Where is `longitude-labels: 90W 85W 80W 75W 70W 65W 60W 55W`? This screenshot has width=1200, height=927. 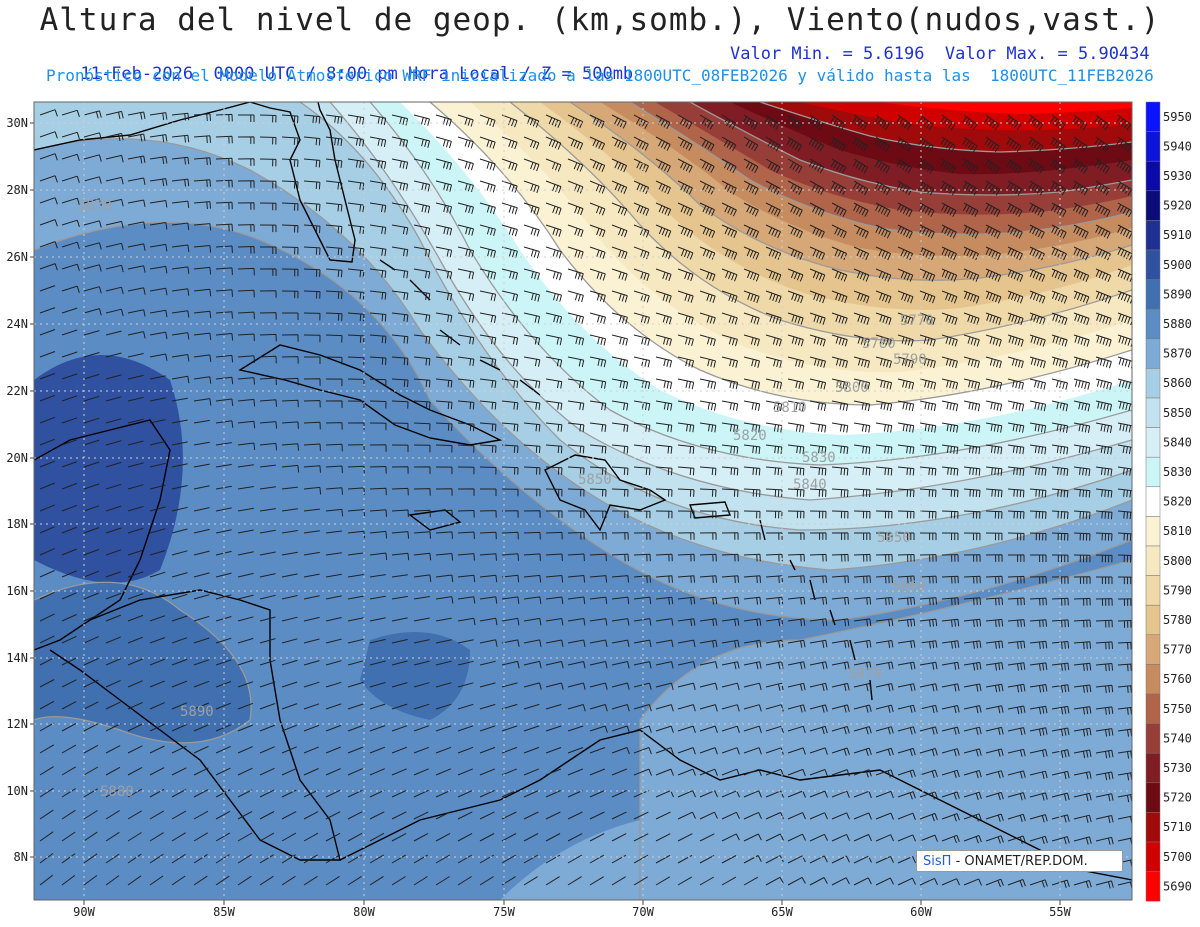 longitude-labels: 90W 85W 80W 75W 70W 65W 60W 55W is located at coordinates (572, 912).